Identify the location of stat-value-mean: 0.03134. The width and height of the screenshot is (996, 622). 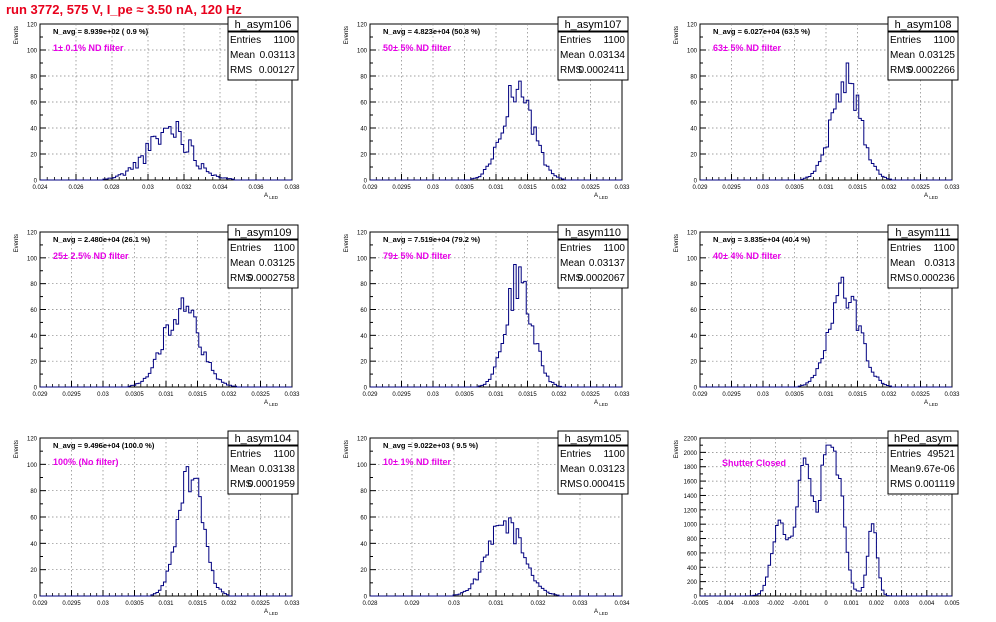
(607, 55).